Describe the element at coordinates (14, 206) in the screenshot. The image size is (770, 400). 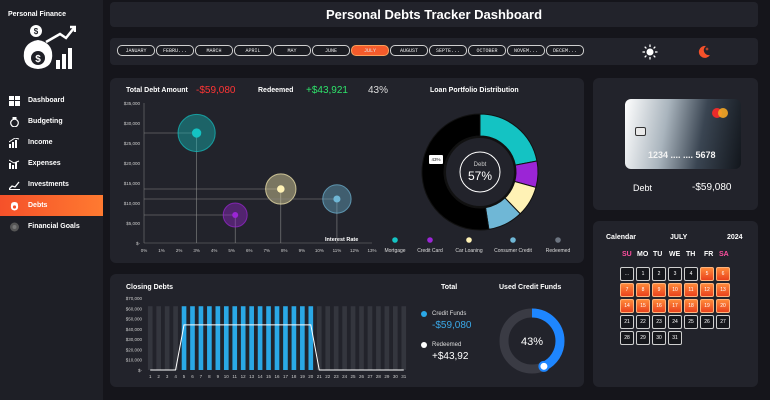
I see `debts-icon` at that location.